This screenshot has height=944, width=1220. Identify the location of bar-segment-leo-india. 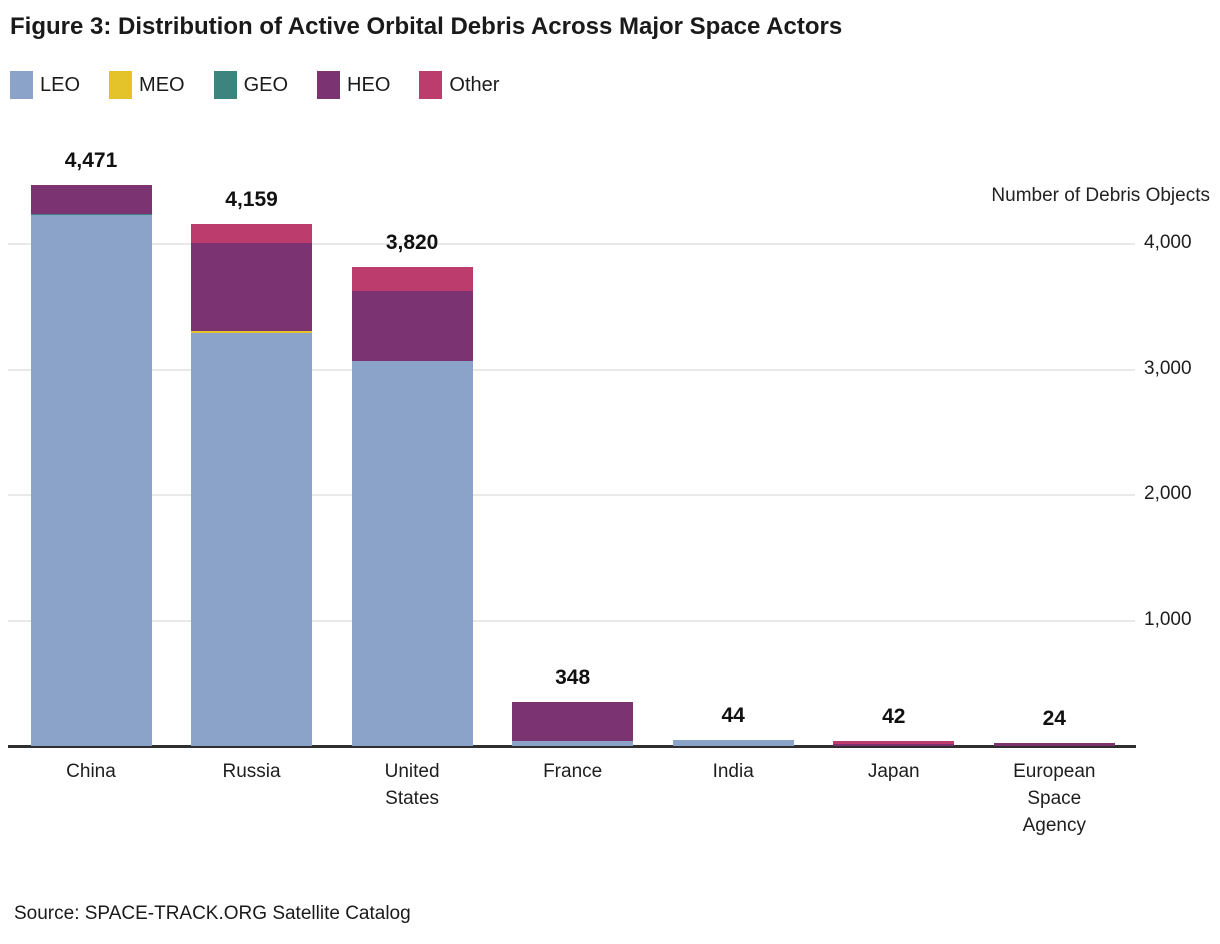
(733, 743).